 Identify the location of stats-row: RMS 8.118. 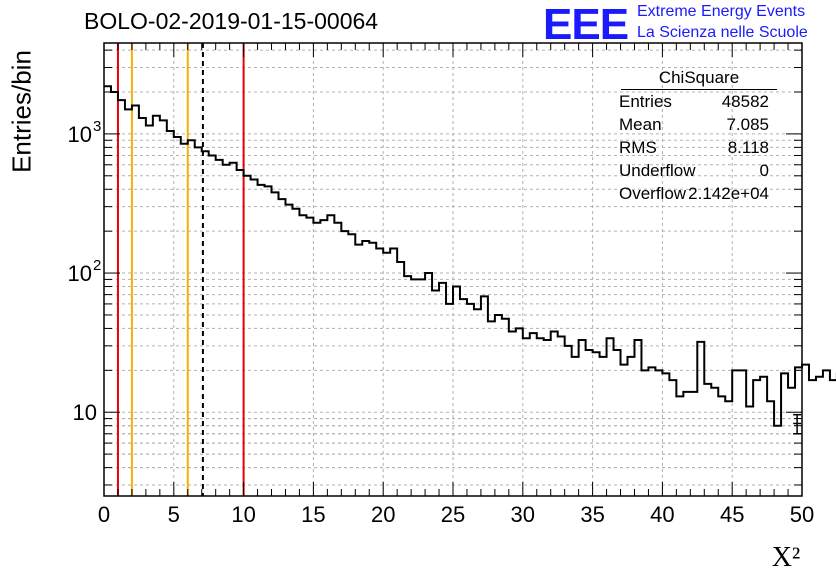
(694, 147).